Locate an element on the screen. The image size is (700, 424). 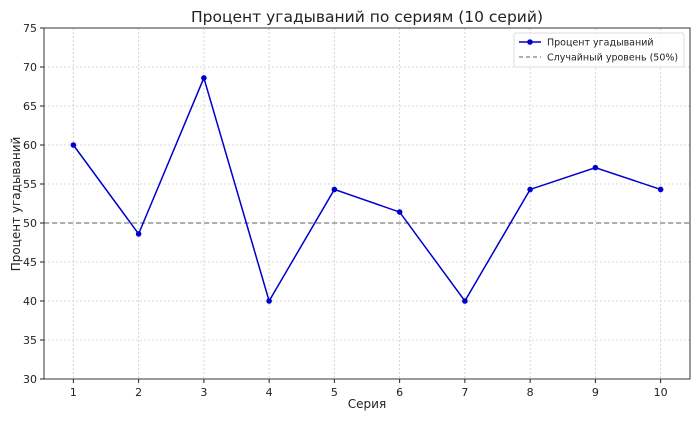
x-axis-label: Серия is located at coordinates (367, 404).